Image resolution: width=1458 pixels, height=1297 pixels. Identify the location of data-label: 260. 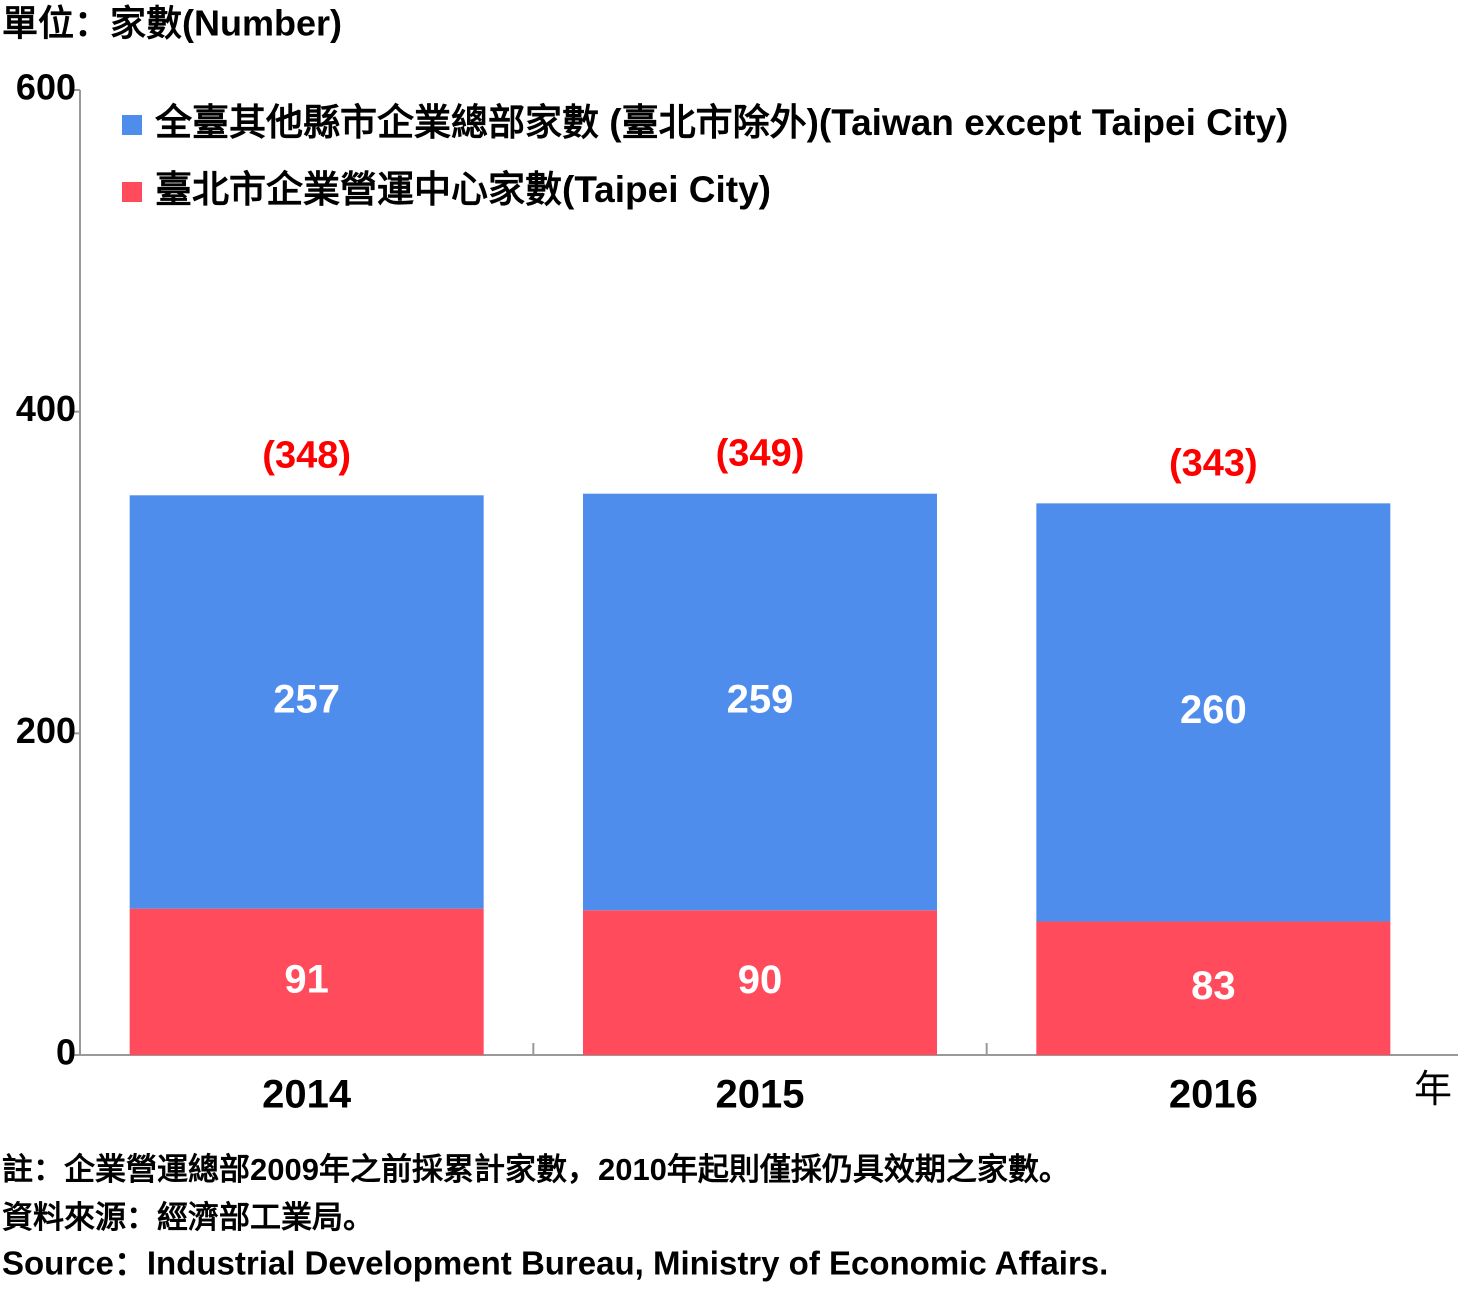
(1213, 710).